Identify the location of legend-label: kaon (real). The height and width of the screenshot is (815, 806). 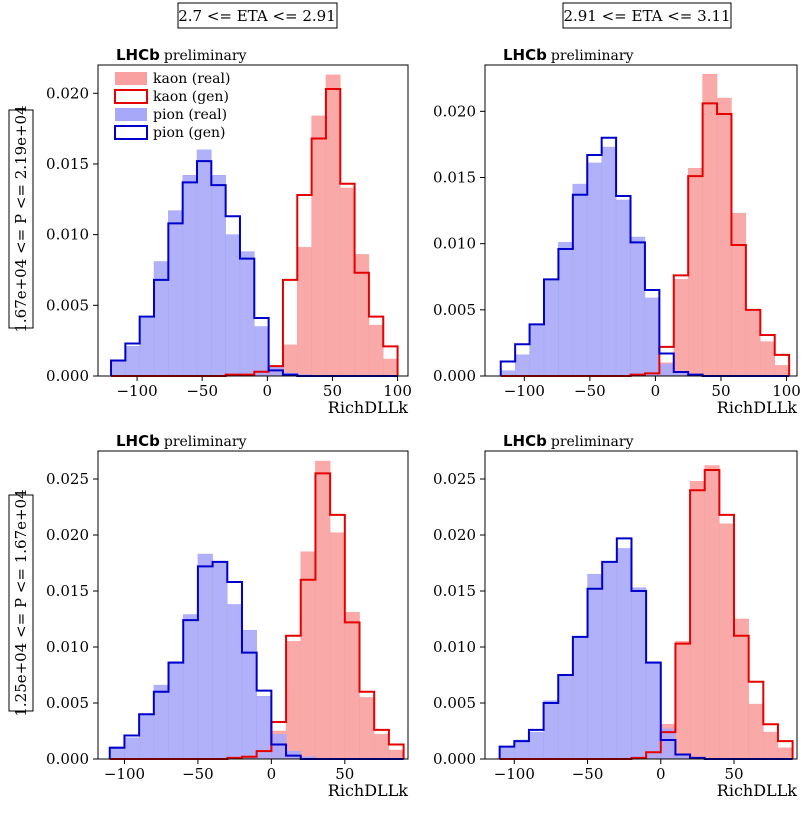
(191, 79).